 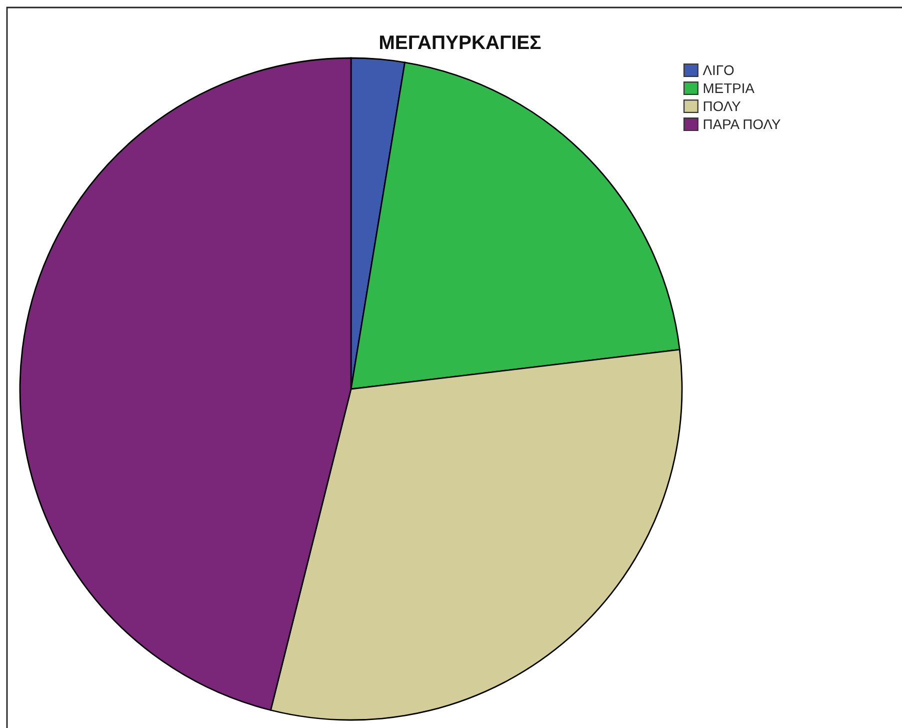 What do you see at coordinates (729, 88) in the screenshot?
I see `legend-label: ΜΕΤΡΙΑ` at bounding box center [729, 88].